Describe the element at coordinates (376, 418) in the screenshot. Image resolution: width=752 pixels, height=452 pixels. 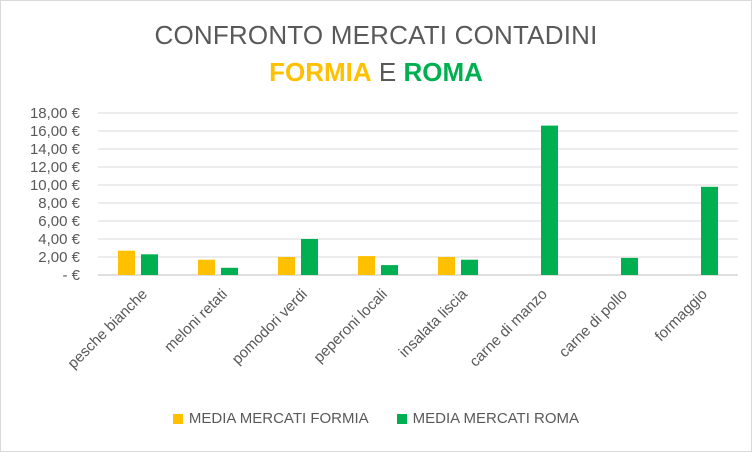
I see `legend: MEDIA MERCATI FORMIA MEDIA MERCATI ROMA` at that location.